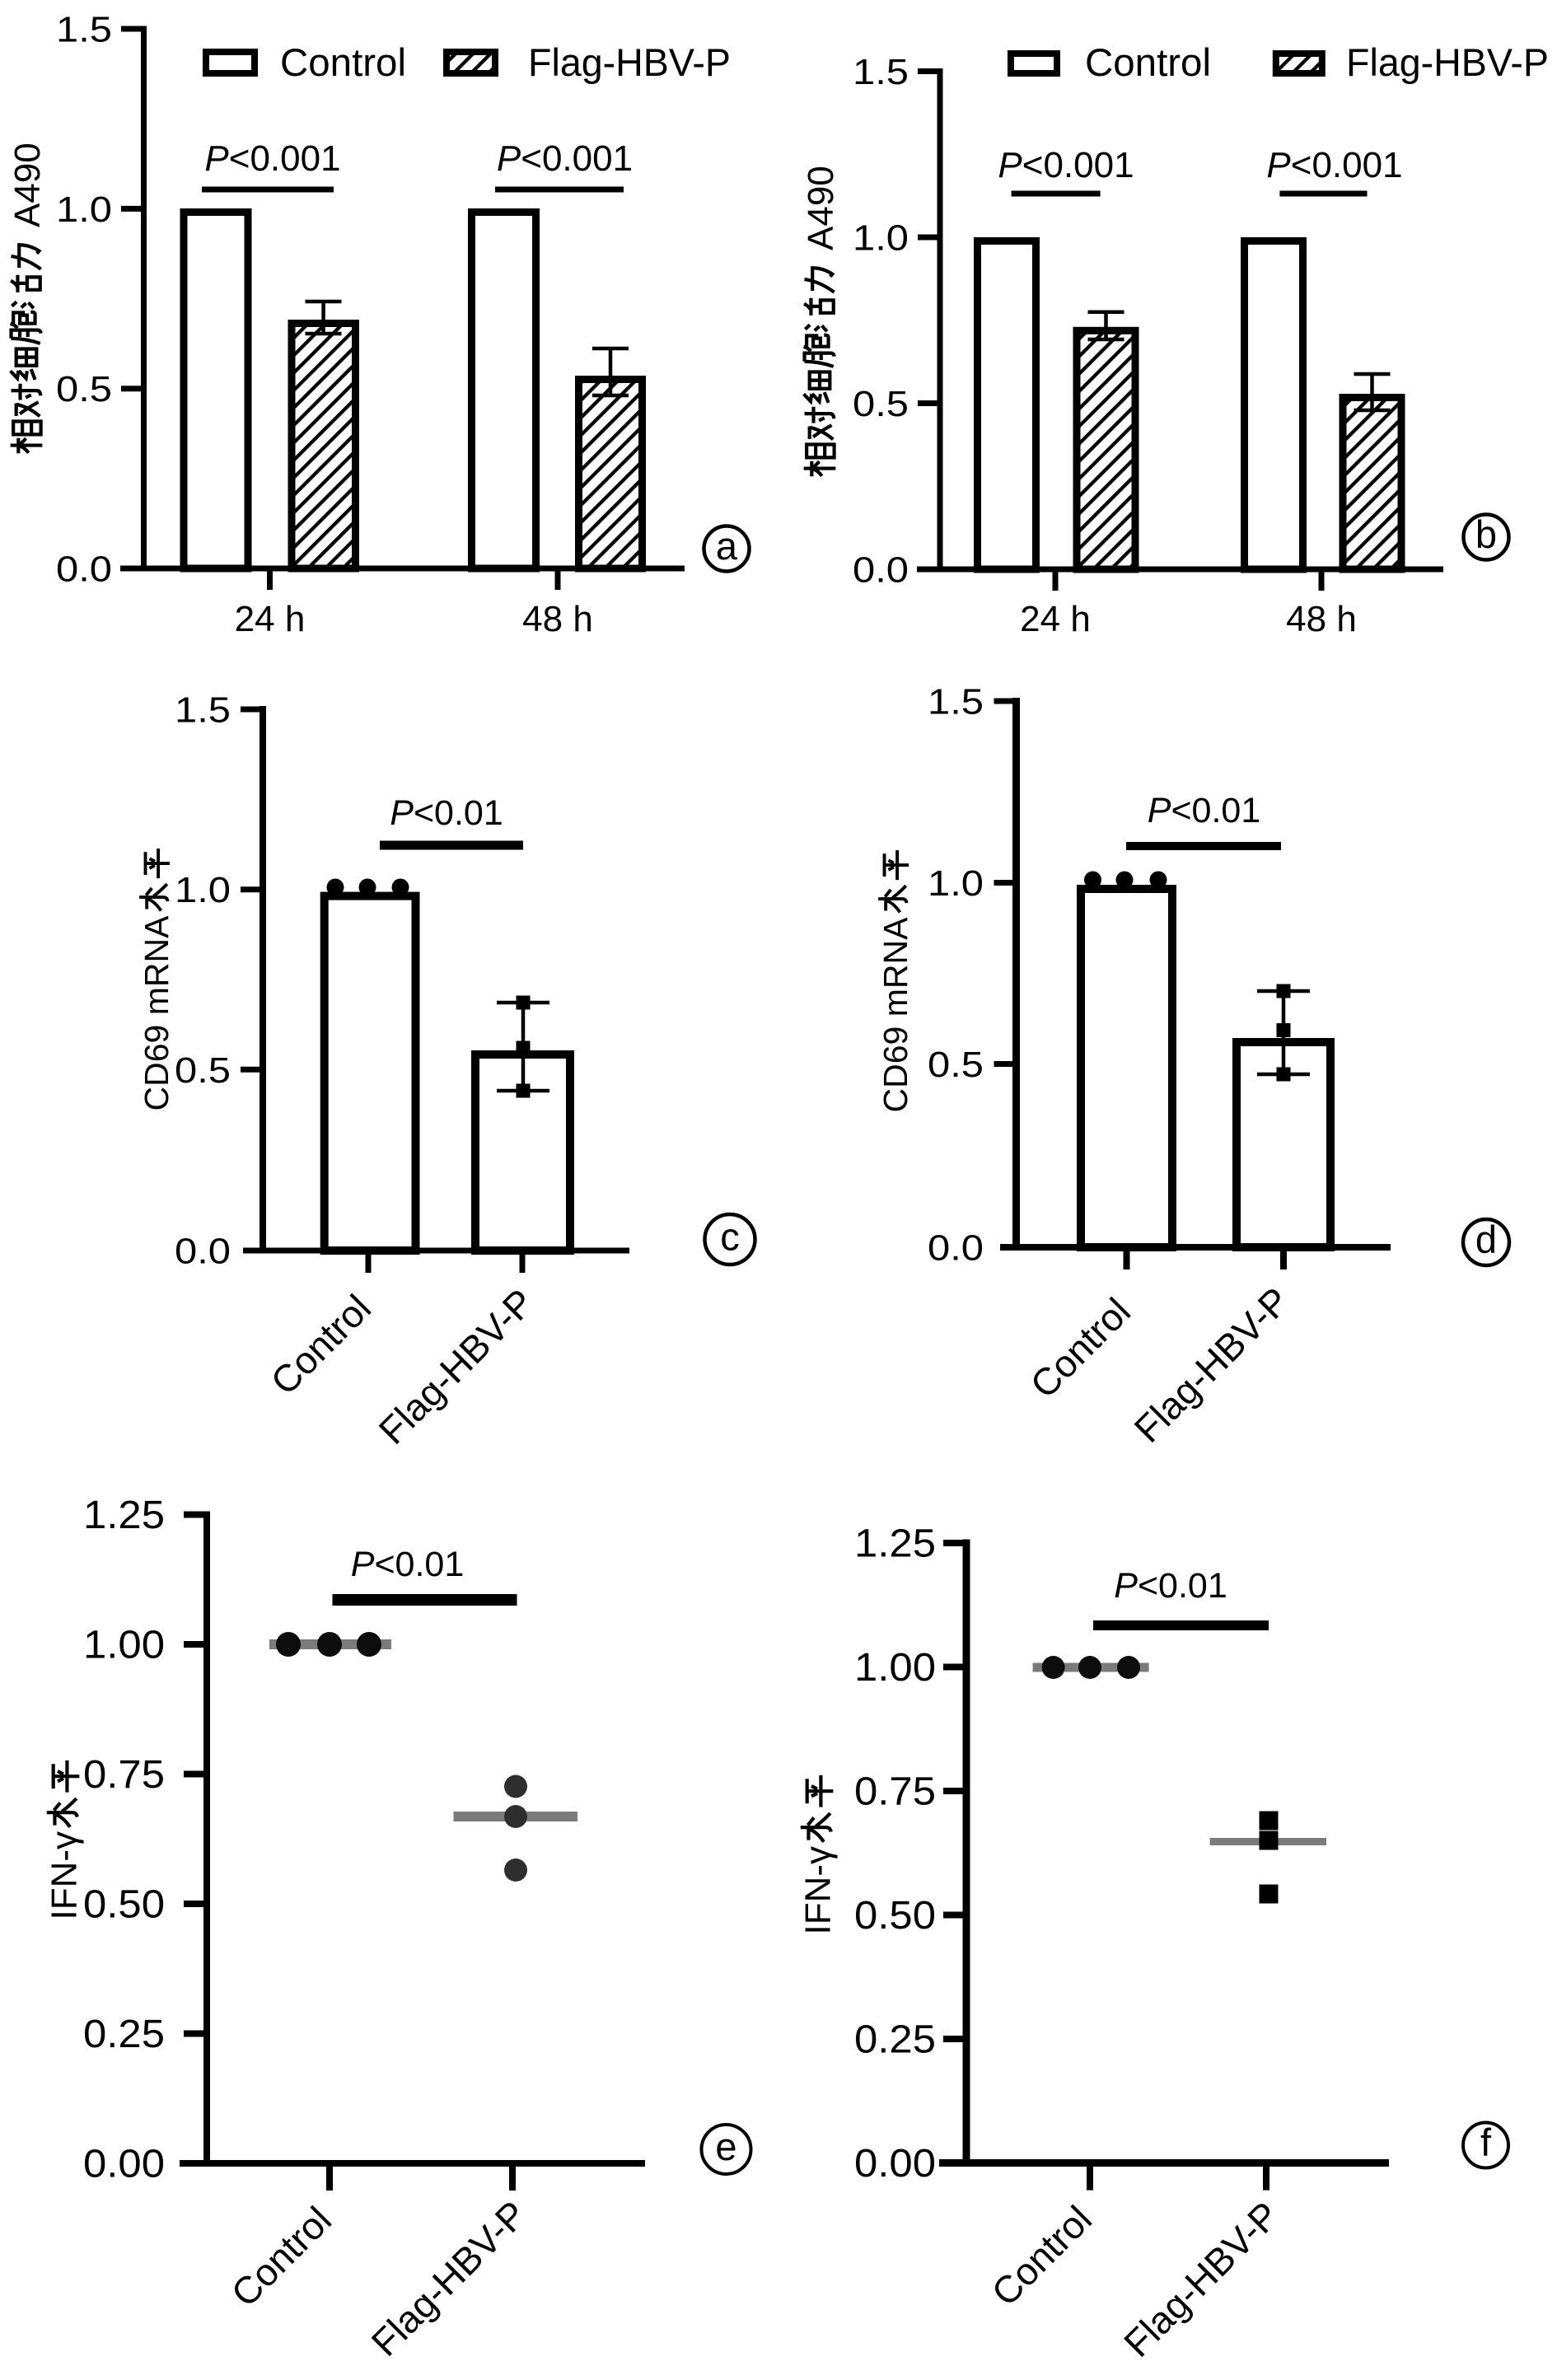 This screenshot has width=1557, height=2380. Describe the element at coordinates (725, 2146) in the screenshot. I see `svg-text: e` at that location.